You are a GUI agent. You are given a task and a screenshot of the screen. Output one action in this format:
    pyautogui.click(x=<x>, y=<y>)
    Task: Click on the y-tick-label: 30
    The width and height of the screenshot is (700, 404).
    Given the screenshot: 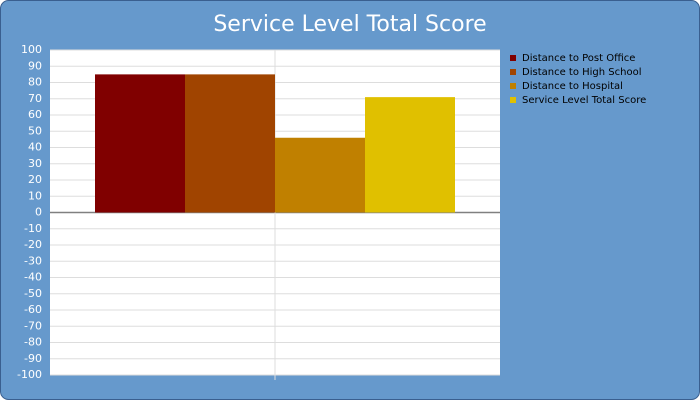 What is the action you would take?
    pyautogui.click(x=35, y=163)
    